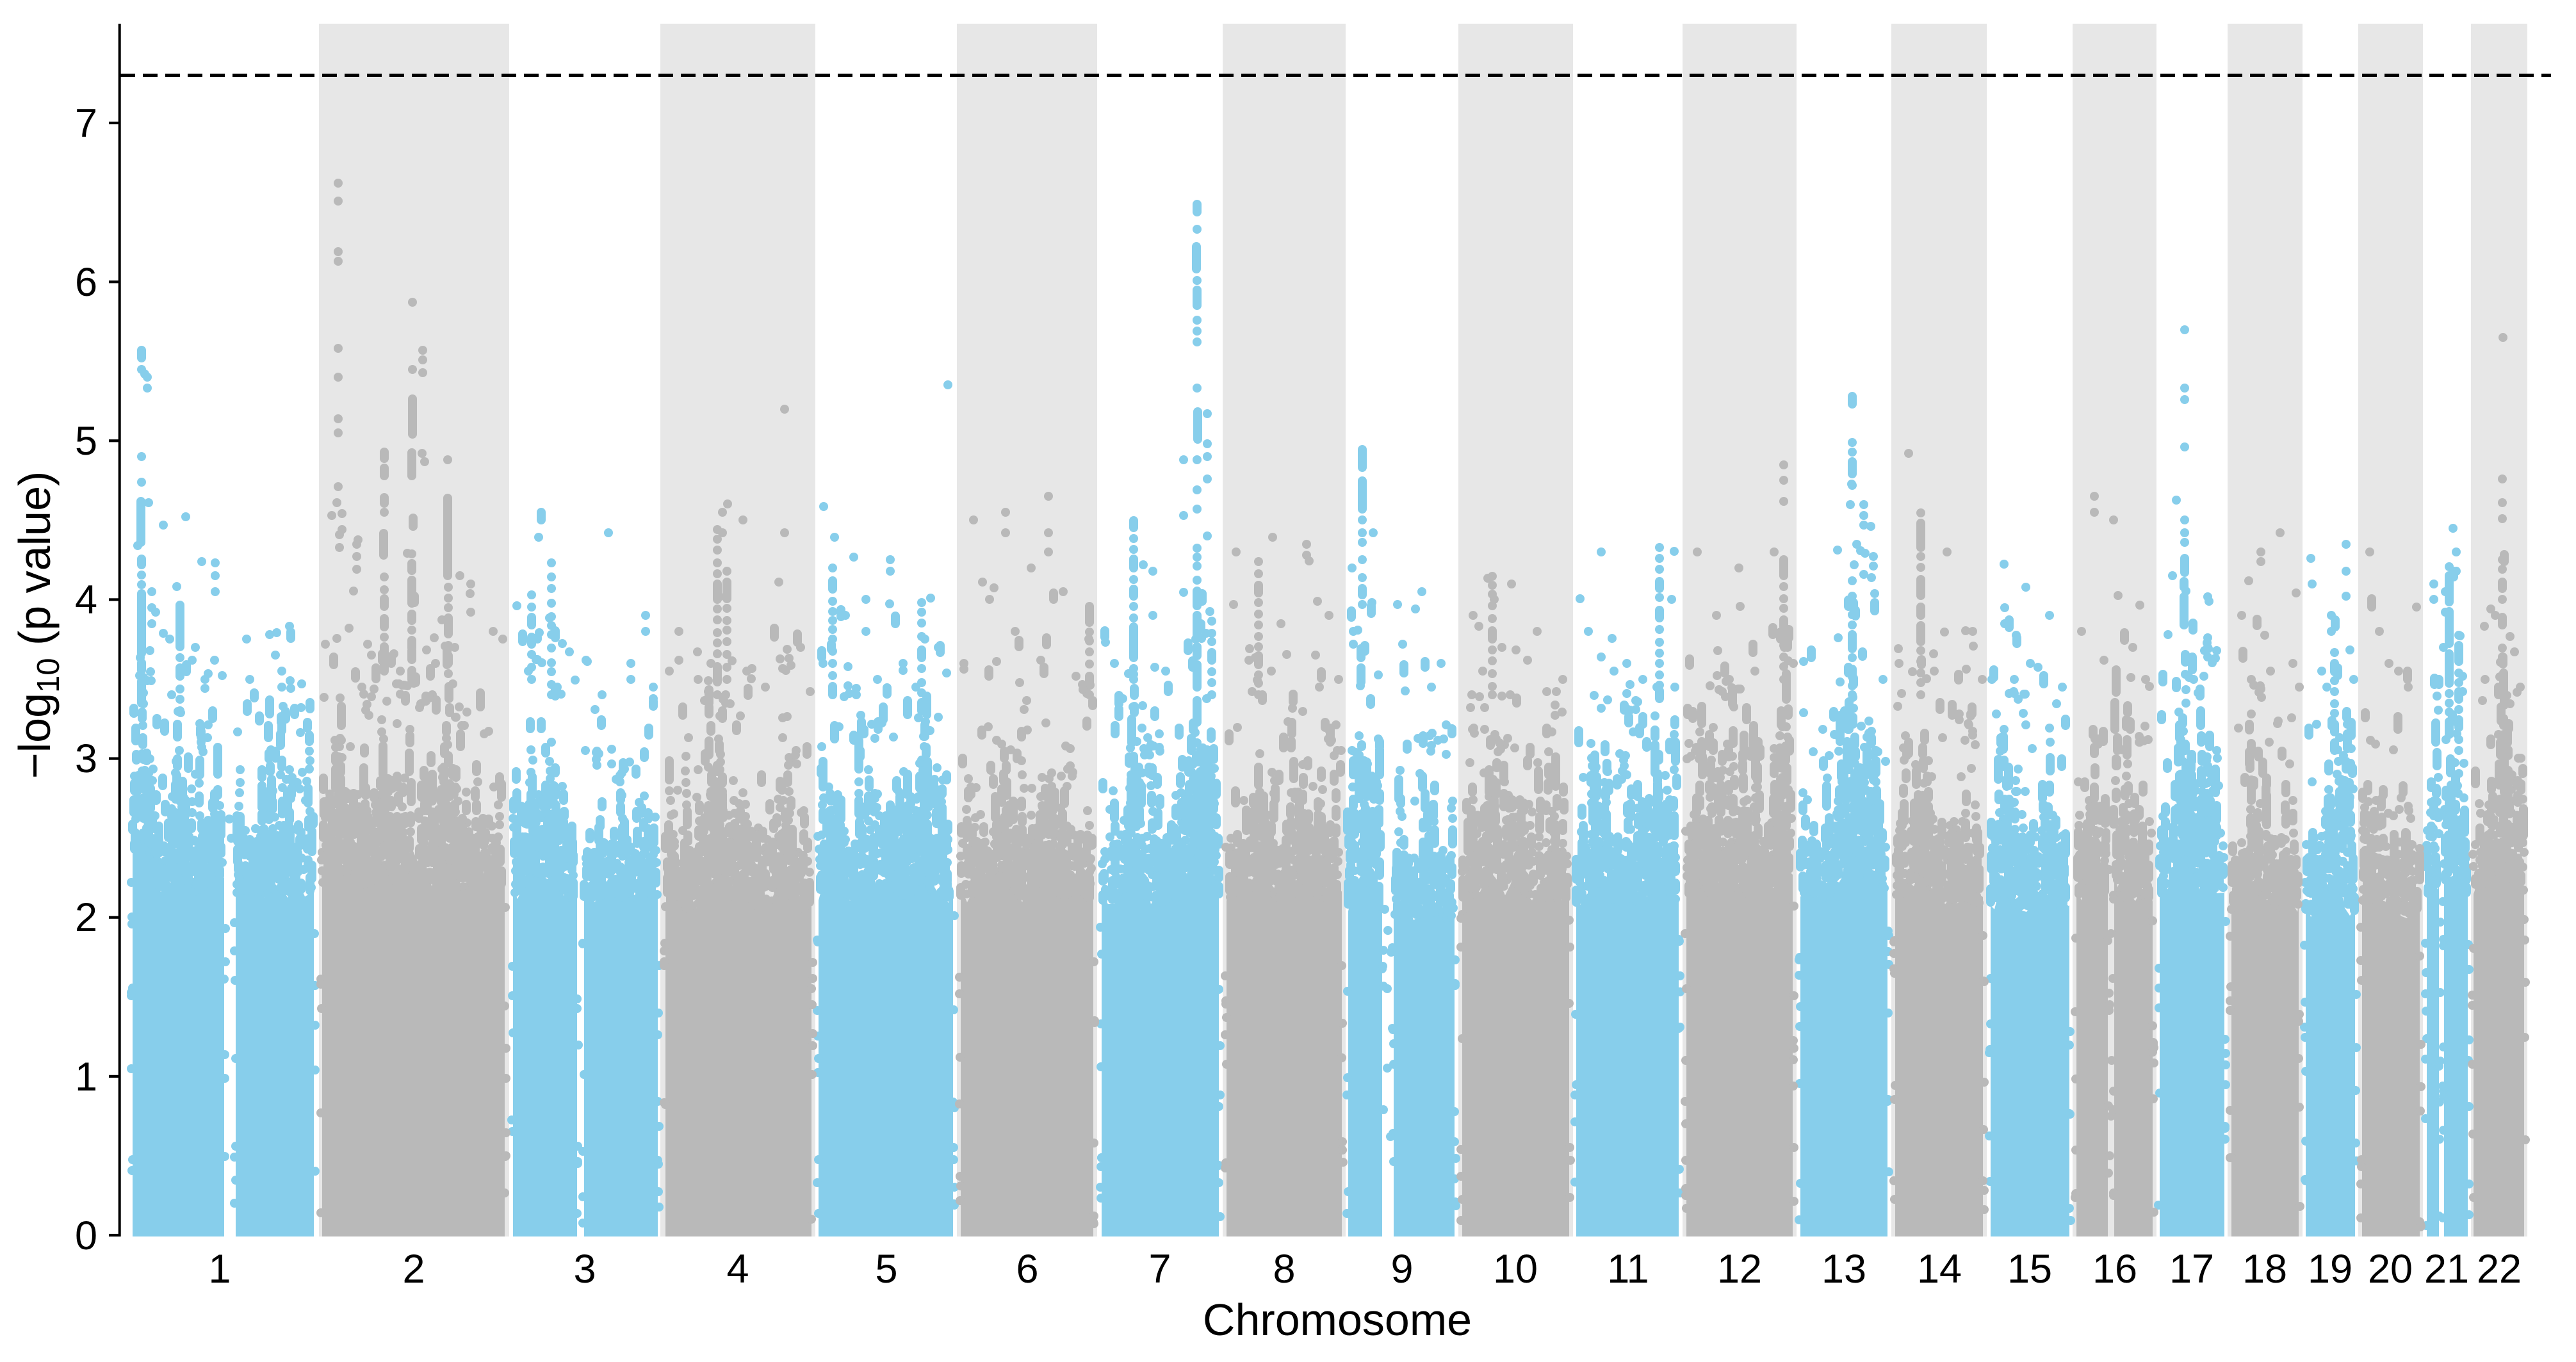  What do you see at coordinates (1939, 1269) in the screenshot?
I see `svg-text: 14` at bounding box center [1939, 1269].